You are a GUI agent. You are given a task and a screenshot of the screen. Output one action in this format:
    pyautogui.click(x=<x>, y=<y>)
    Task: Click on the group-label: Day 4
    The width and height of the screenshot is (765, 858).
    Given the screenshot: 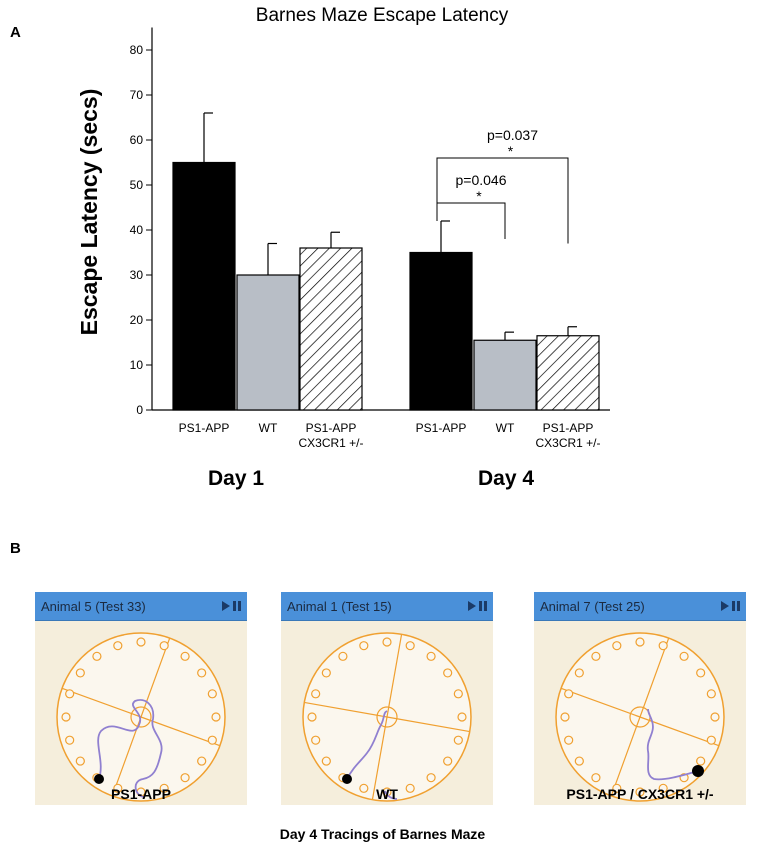 What is the action you would take?
    pyautogui.click(x=506, y=478)
    